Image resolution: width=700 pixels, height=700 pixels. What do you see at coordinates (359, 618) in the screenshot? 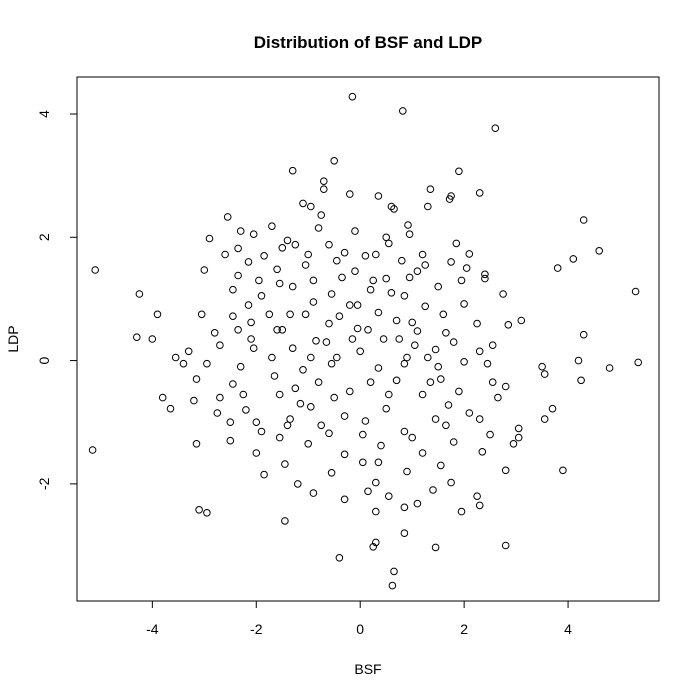
I see `x-axis: -4 -2 0 2 4` at bounding box center [359, 618].